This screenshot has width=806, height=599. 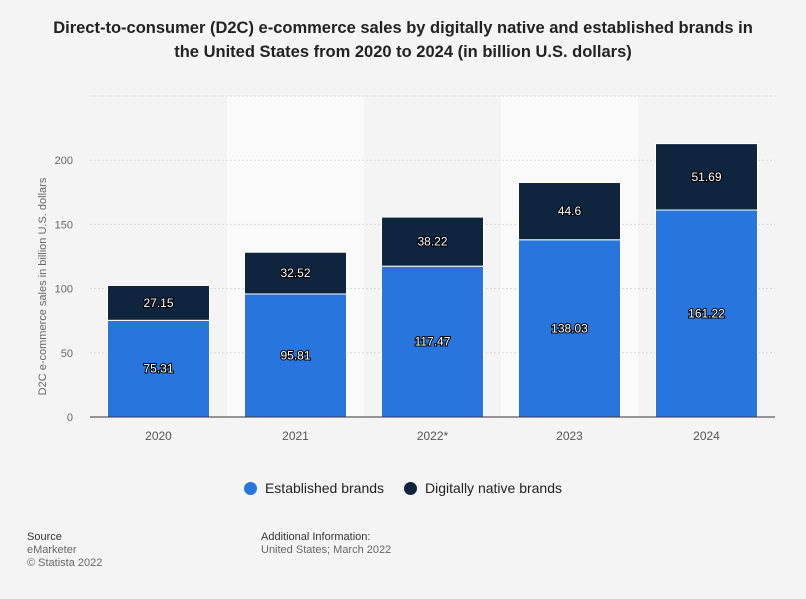 I want to click on y-tick-label: 200, so click(x=64, y=161).